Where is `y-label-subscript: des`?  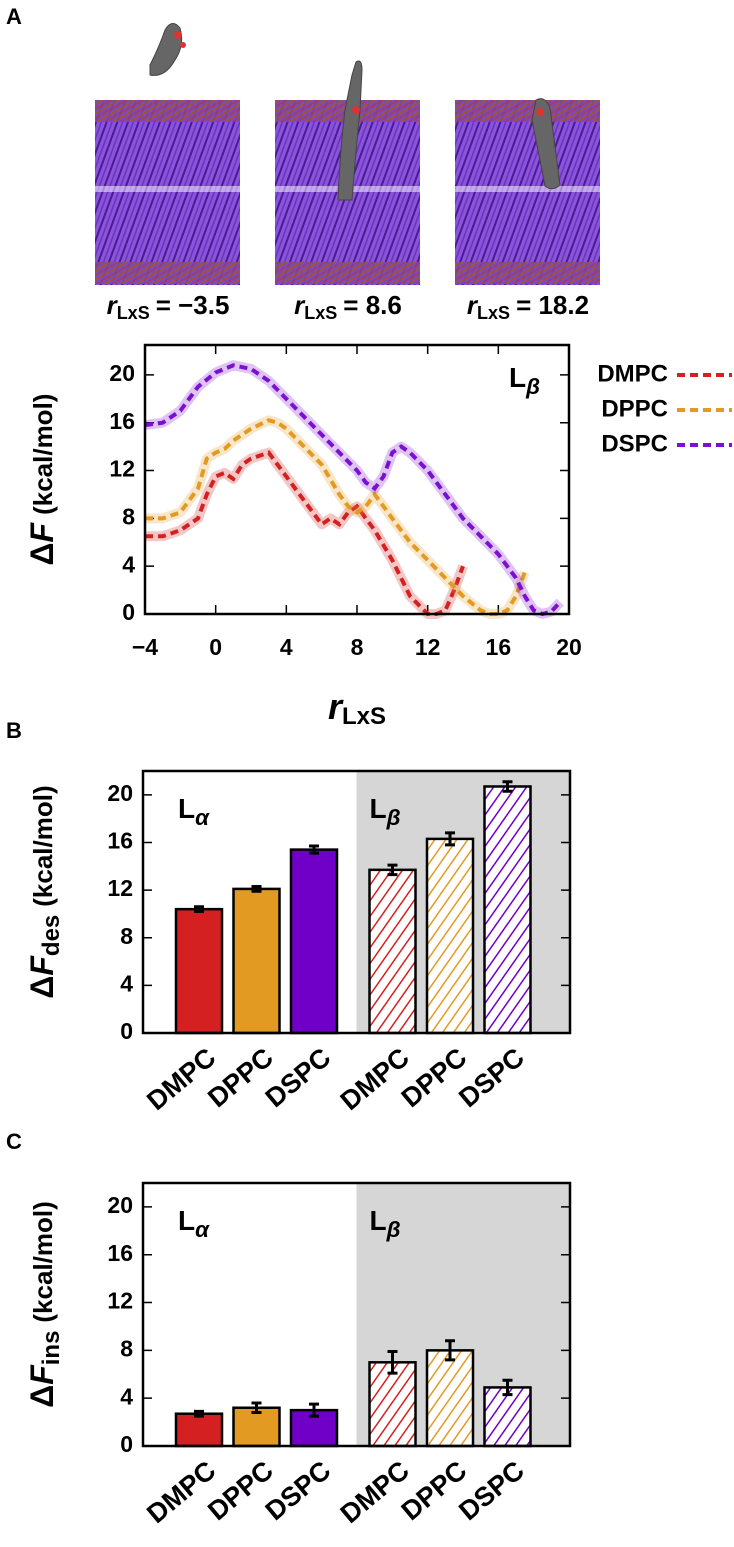 y-label-subscript: des is located at coordinates (51, 935).